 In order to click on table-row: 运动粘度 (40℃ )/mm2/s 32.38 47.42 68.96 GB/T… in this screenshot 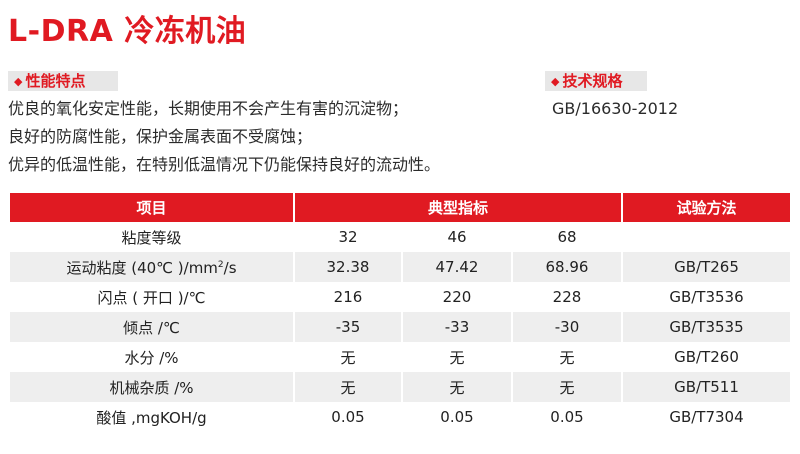, I will do `click(400, 267)`.